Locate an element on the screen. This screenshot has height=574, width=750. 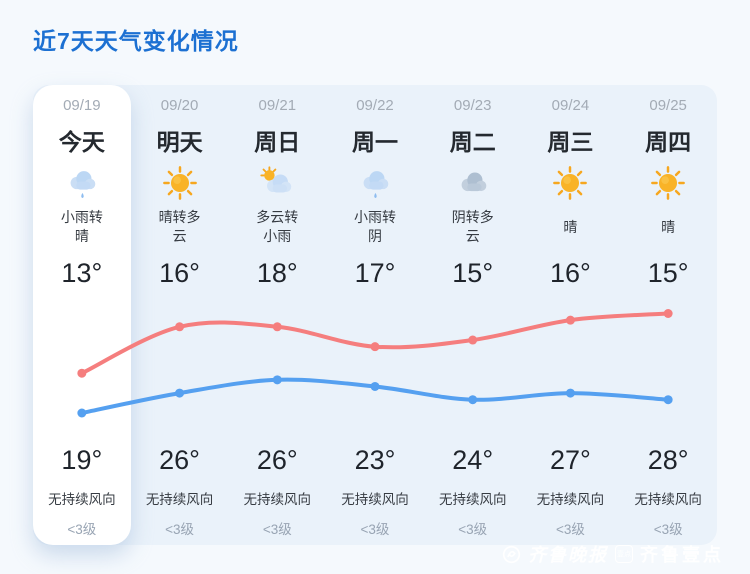
date-label: 09/21 is located at coordinates (277, 105).